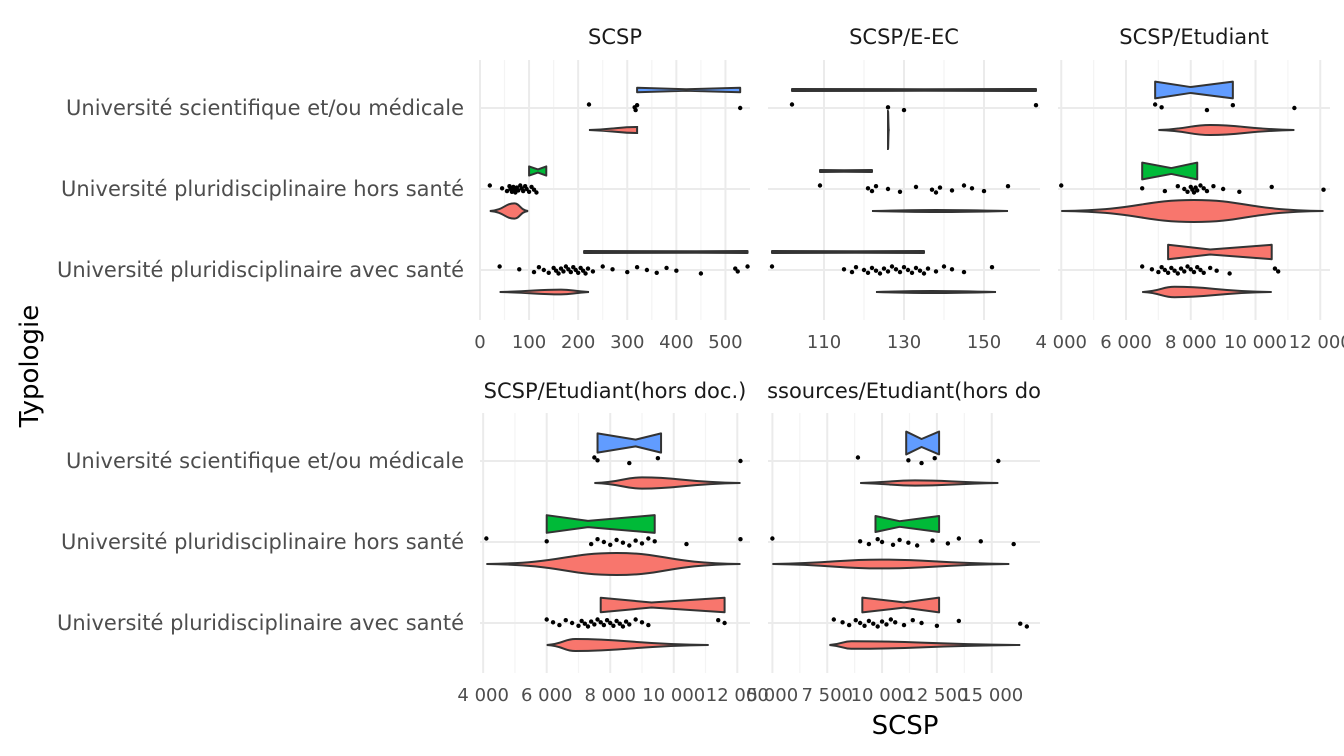 This screenshot has width=1344, height=756. What do you see at coordinates (483, 695) in the screenshot?
I see `x-tick-label: 4 000` at bounding box center [483, 695].